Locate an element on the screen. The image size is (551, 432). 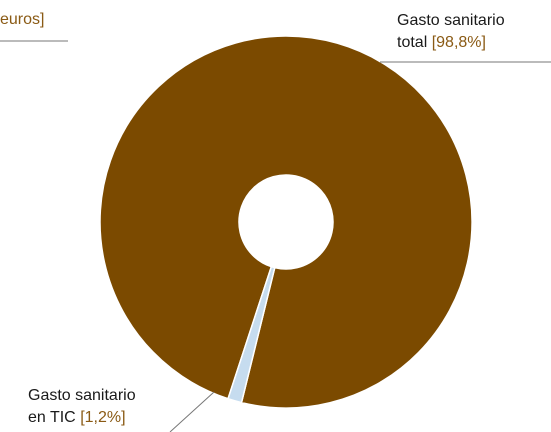
label-tic-percent: [1,2%] is located at coordinates (103, 417).